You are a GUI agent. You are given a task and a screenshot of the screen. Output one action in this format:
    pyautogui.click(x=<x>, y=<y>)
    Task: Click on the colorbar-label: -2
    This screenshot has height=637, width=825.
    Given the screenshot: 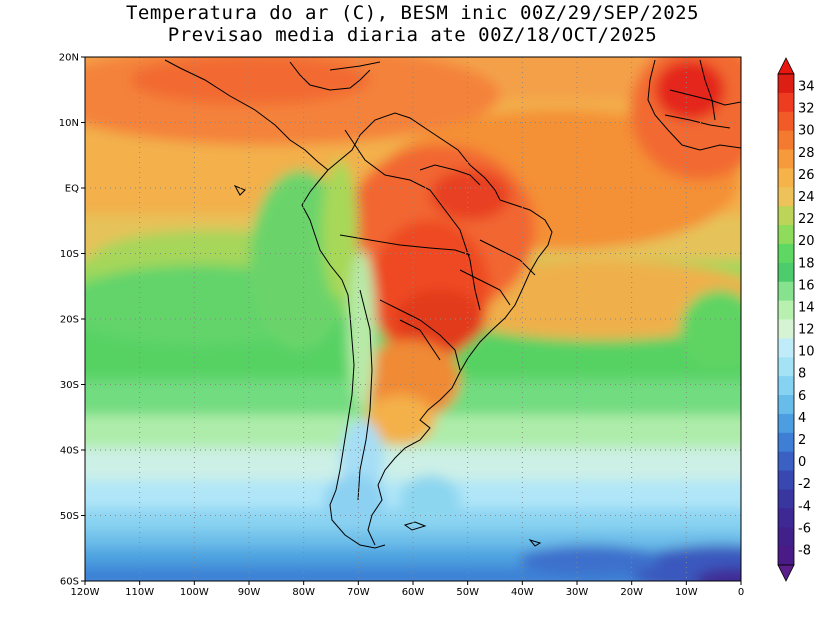 What is the action you would take?
    pyautogui.click(x=804, y=484)
    